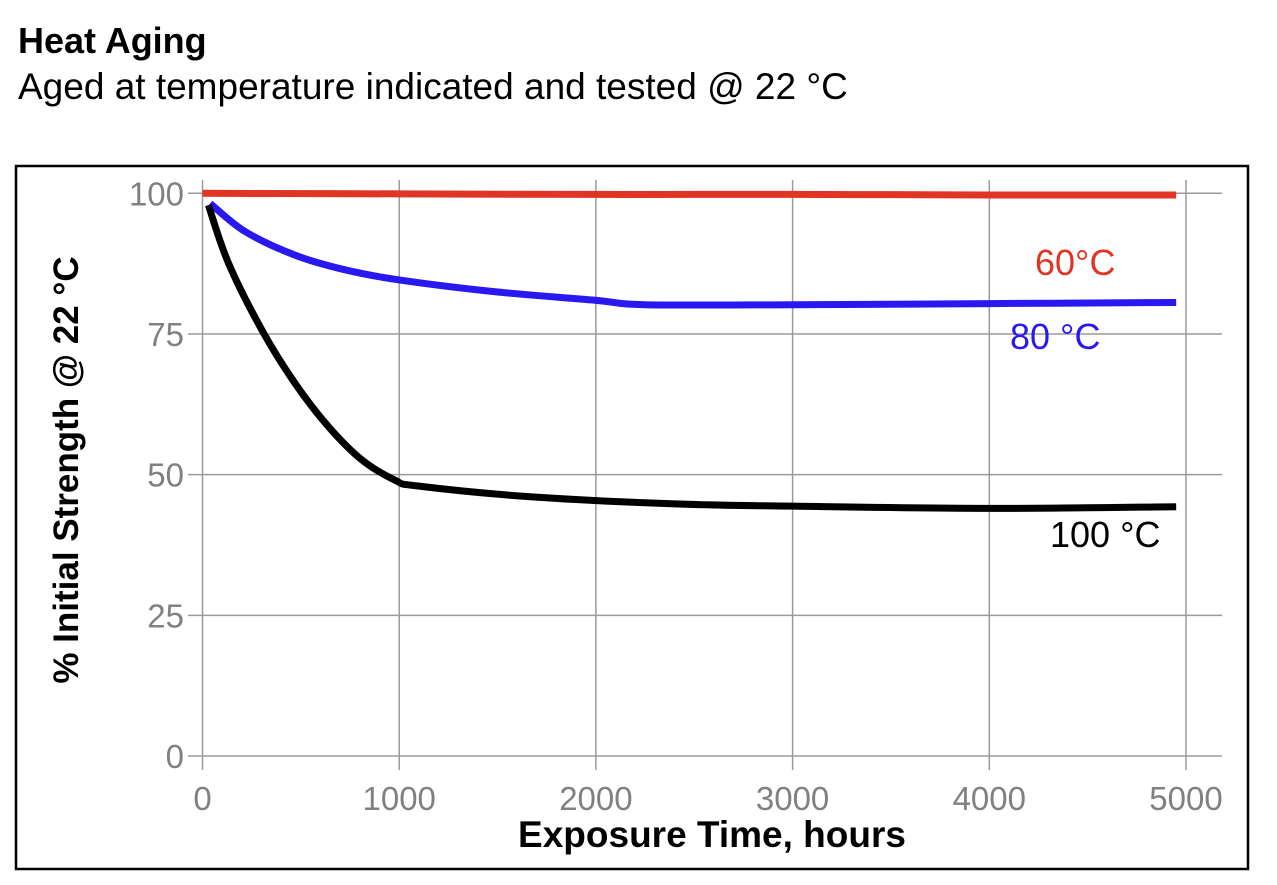 The width and height of the screenshot is (1277, 885). I want to click on y-tick-label: 0, so click(175, 756).